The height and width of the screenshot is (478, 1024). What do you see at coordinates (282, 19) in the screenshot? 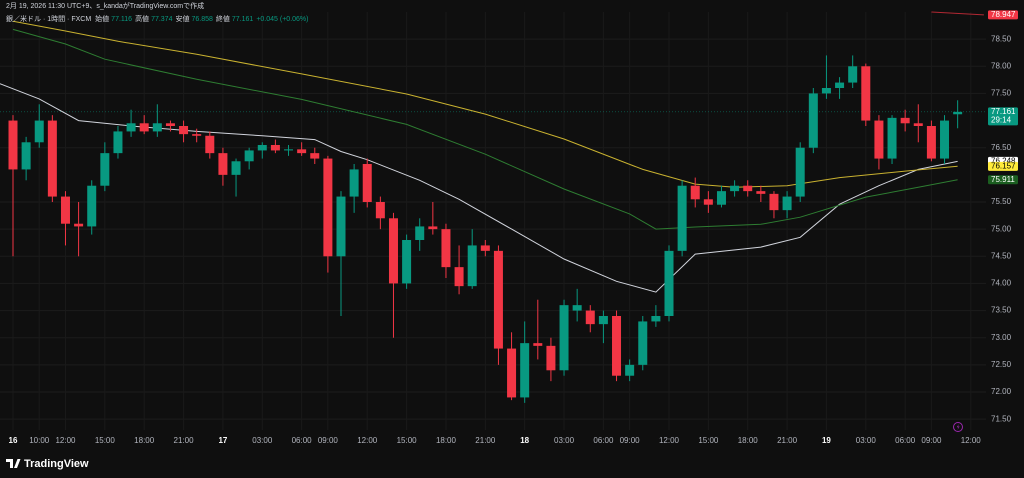
I see `legend-text: +0.045 (+0.06%)` at bounding box center [282, 19].